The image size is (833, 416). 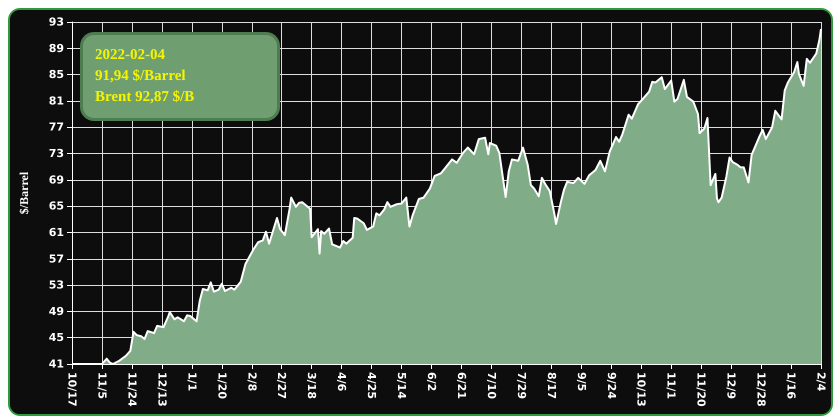 I want to click on x-tick-label: 12/9, so click(x=731, y=385).